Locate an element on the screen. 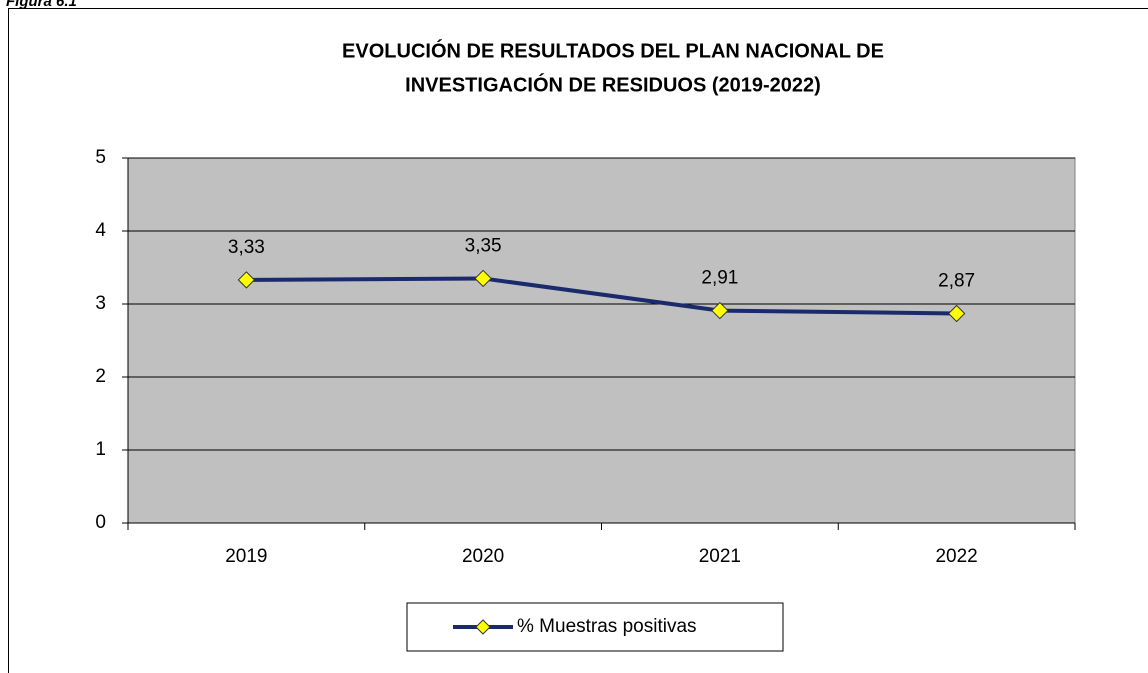 Image resolution: width=1148 pixels, height=673 pixels. y-tick-label: 4 is located at coordinates (100, 230).